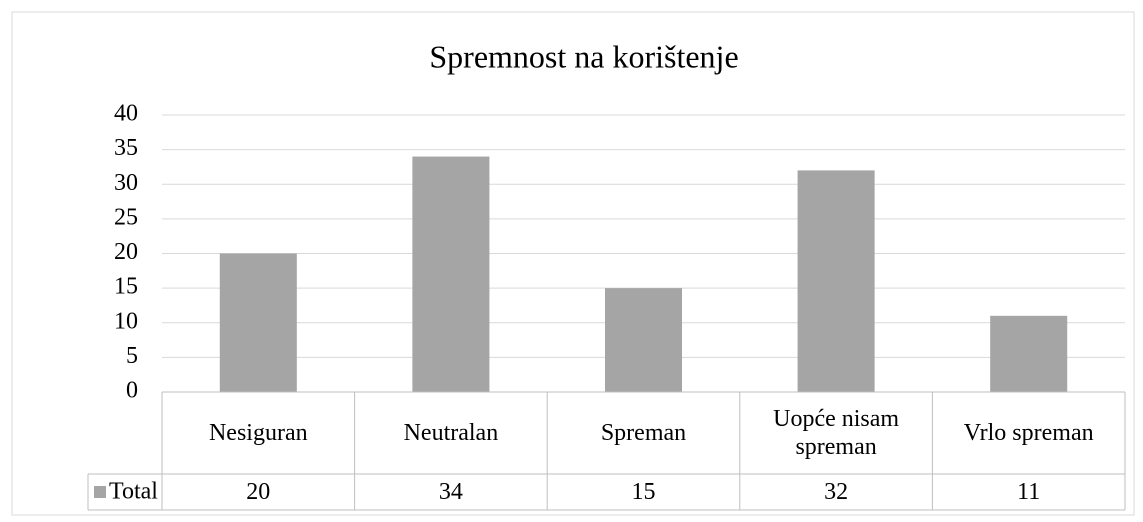 The image size is (1143, 522). What do you see at coordinates (643, 433) in the screenshot?
I see `x-tick-label: Spreman` at bounding box center [643, 433].